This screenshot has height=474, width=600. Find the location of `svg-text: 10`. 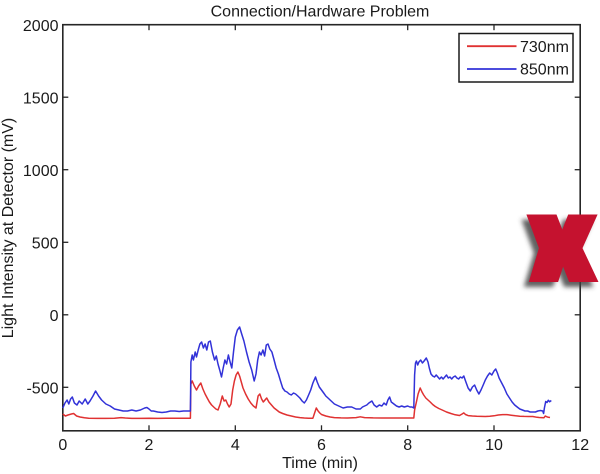

svg-text: 10 is located at coordinates (494, 445).